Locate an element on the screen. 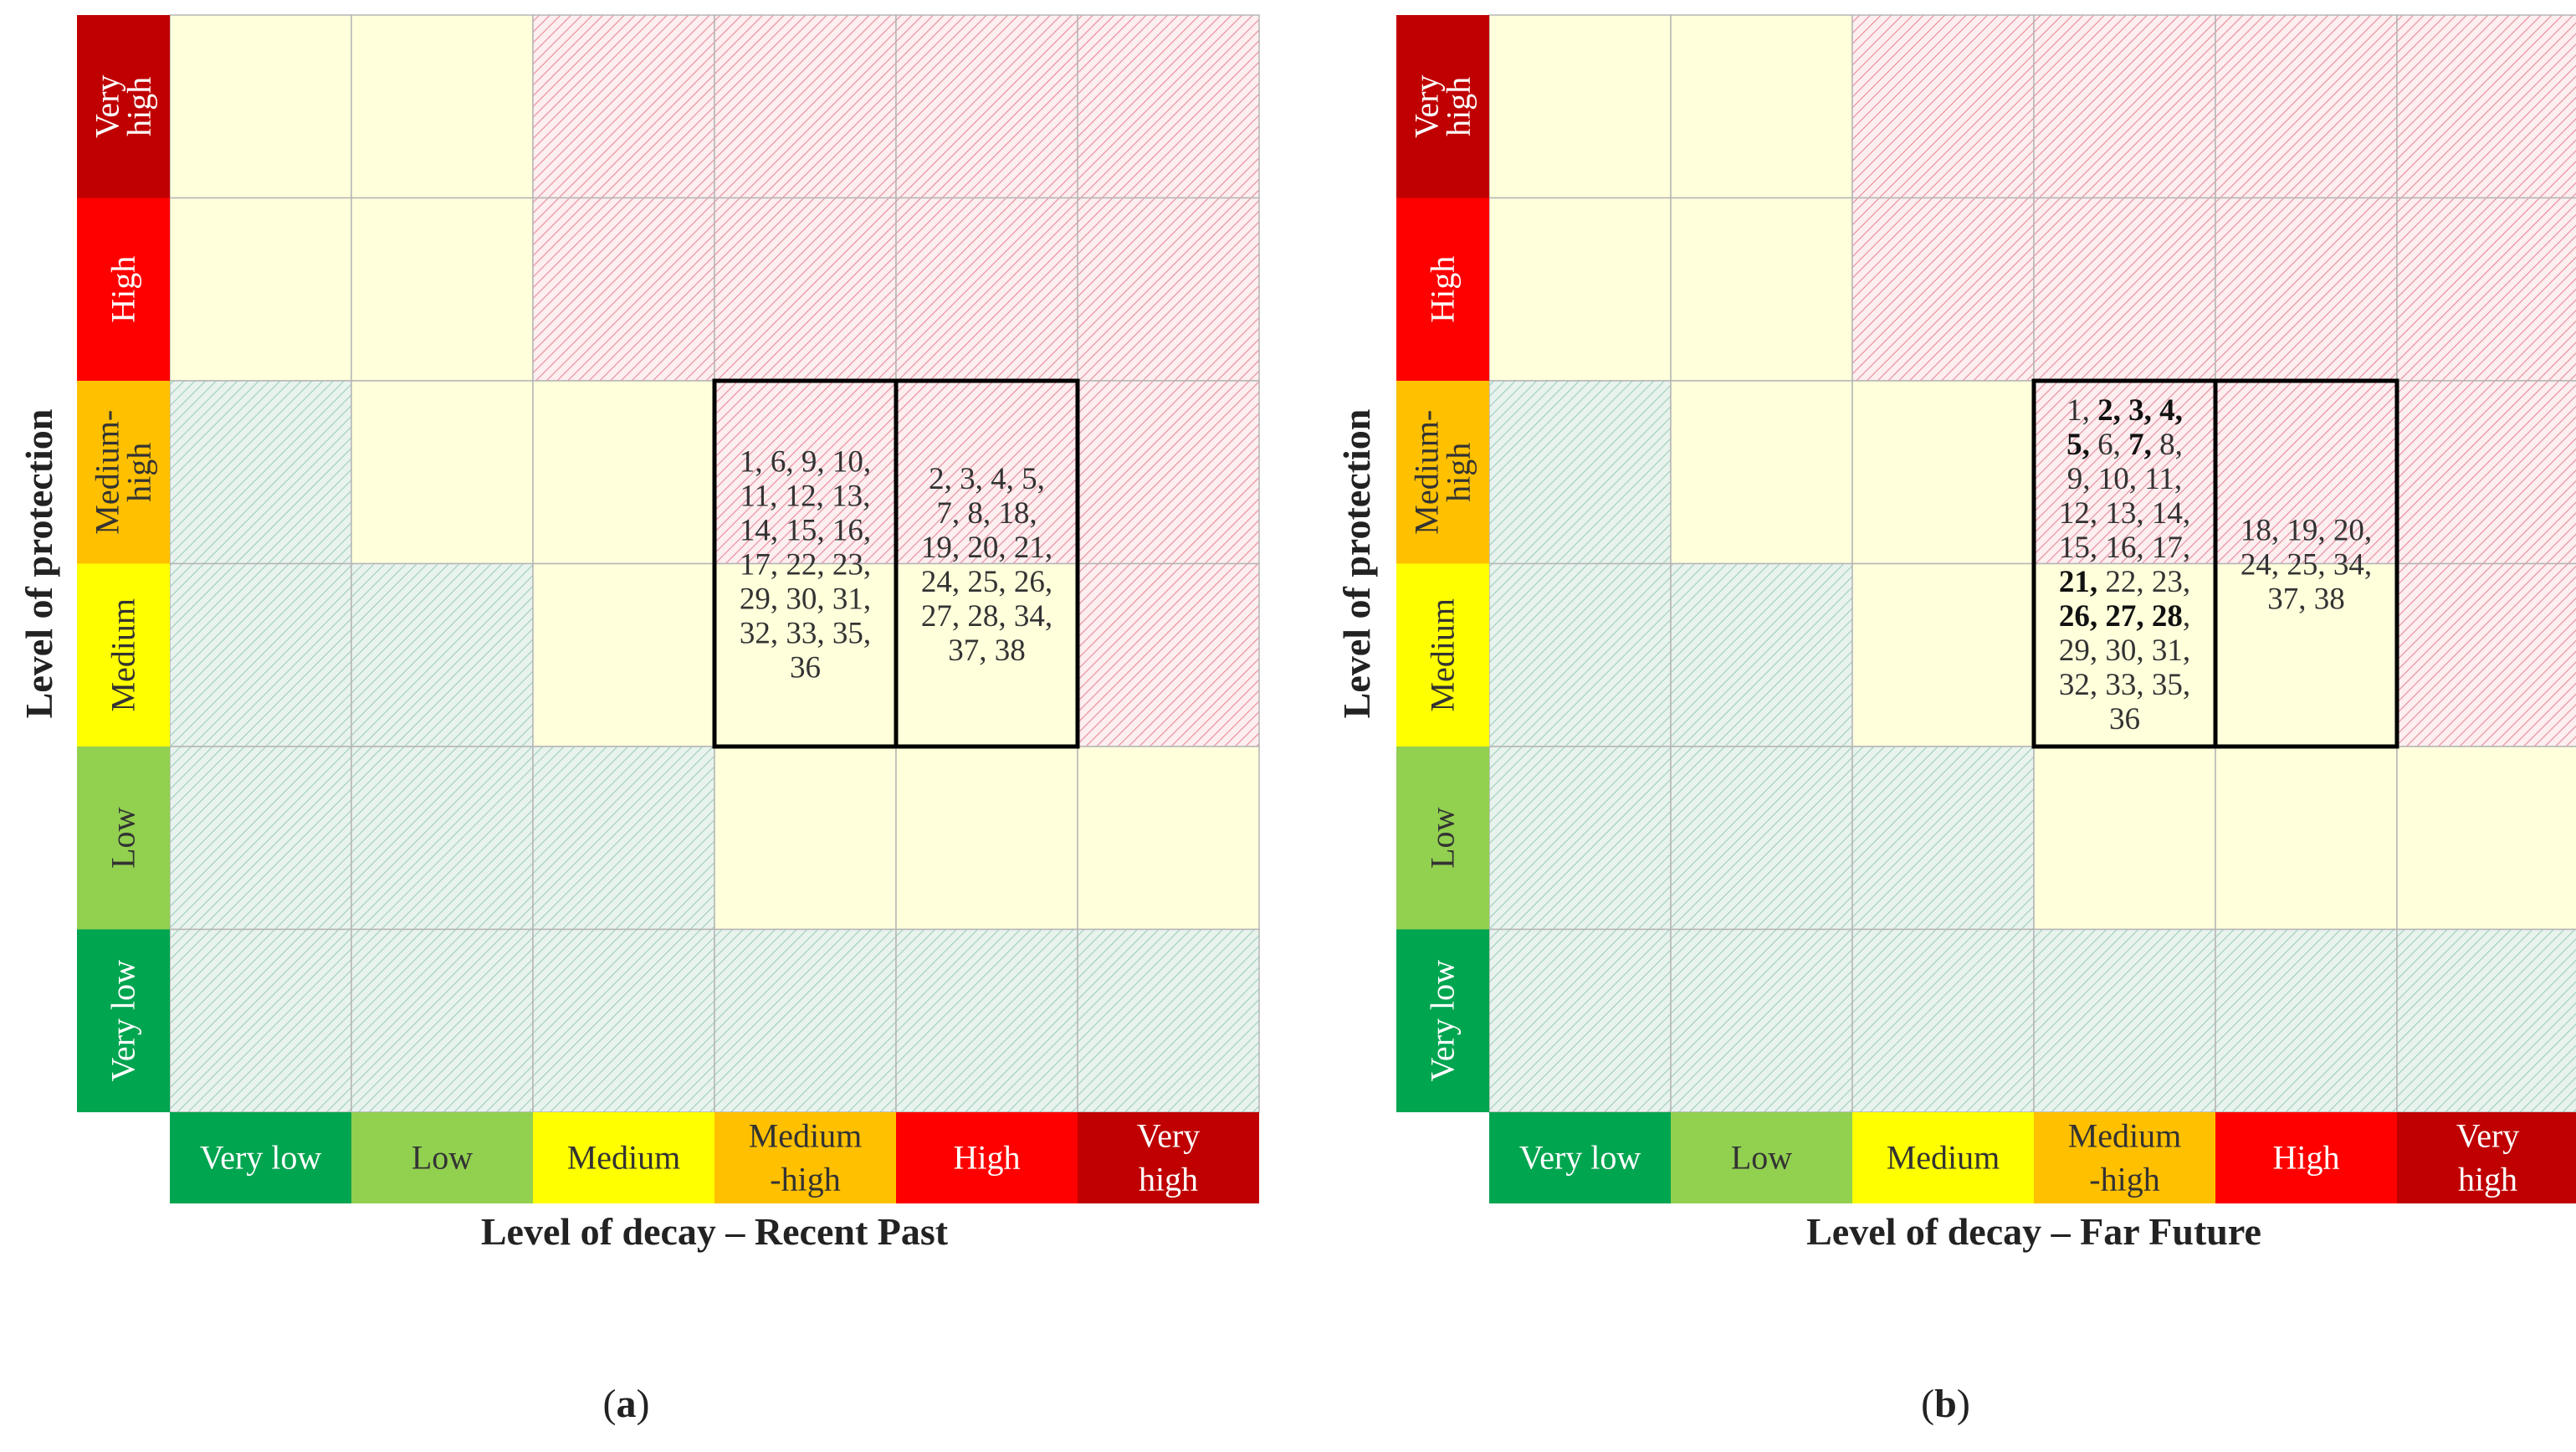 This screenshot has width=2576, height=1452. x-level-box-low is located at coordinates (442, 1158).